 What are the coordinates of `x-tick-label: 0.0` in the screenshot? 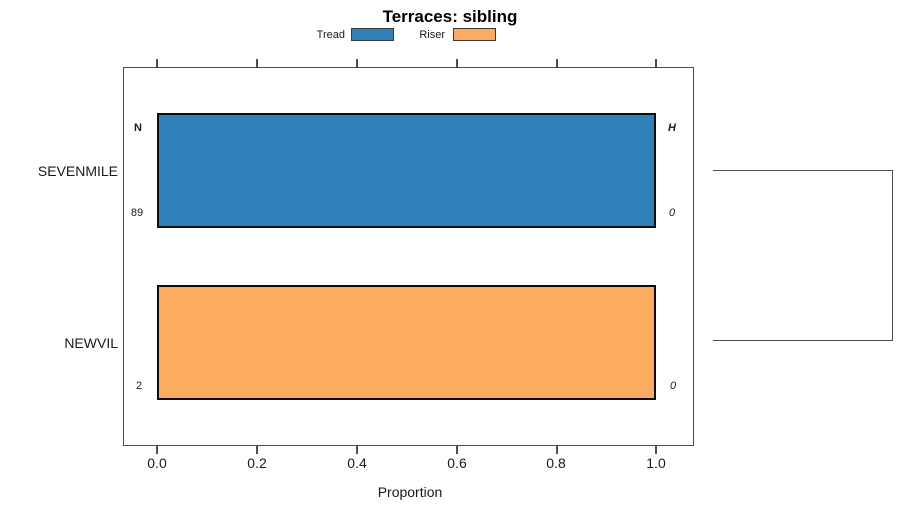 It's located at (157, 463).